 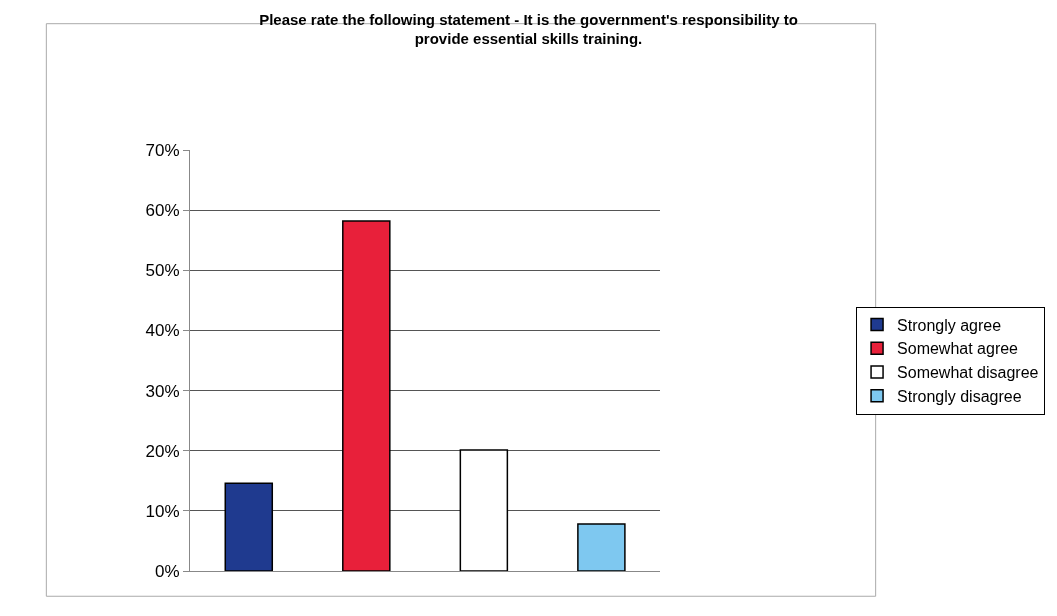 What do you see at coordinates (167, 571) in the screenshot?
I see `y-tick-label: 0%` at bounding box center [167, 571].